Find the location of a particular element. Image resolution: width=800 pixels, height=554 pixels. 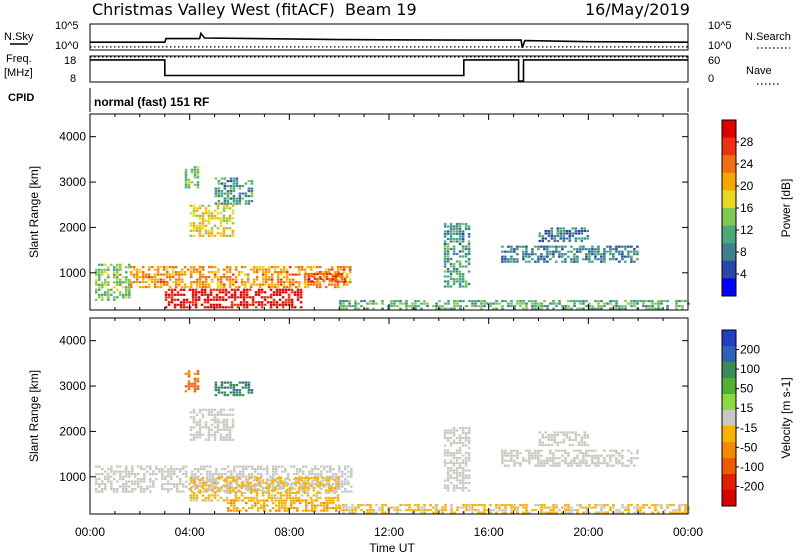

noise-tick-left-top: 10^5 is located at coordinates (67, 26).